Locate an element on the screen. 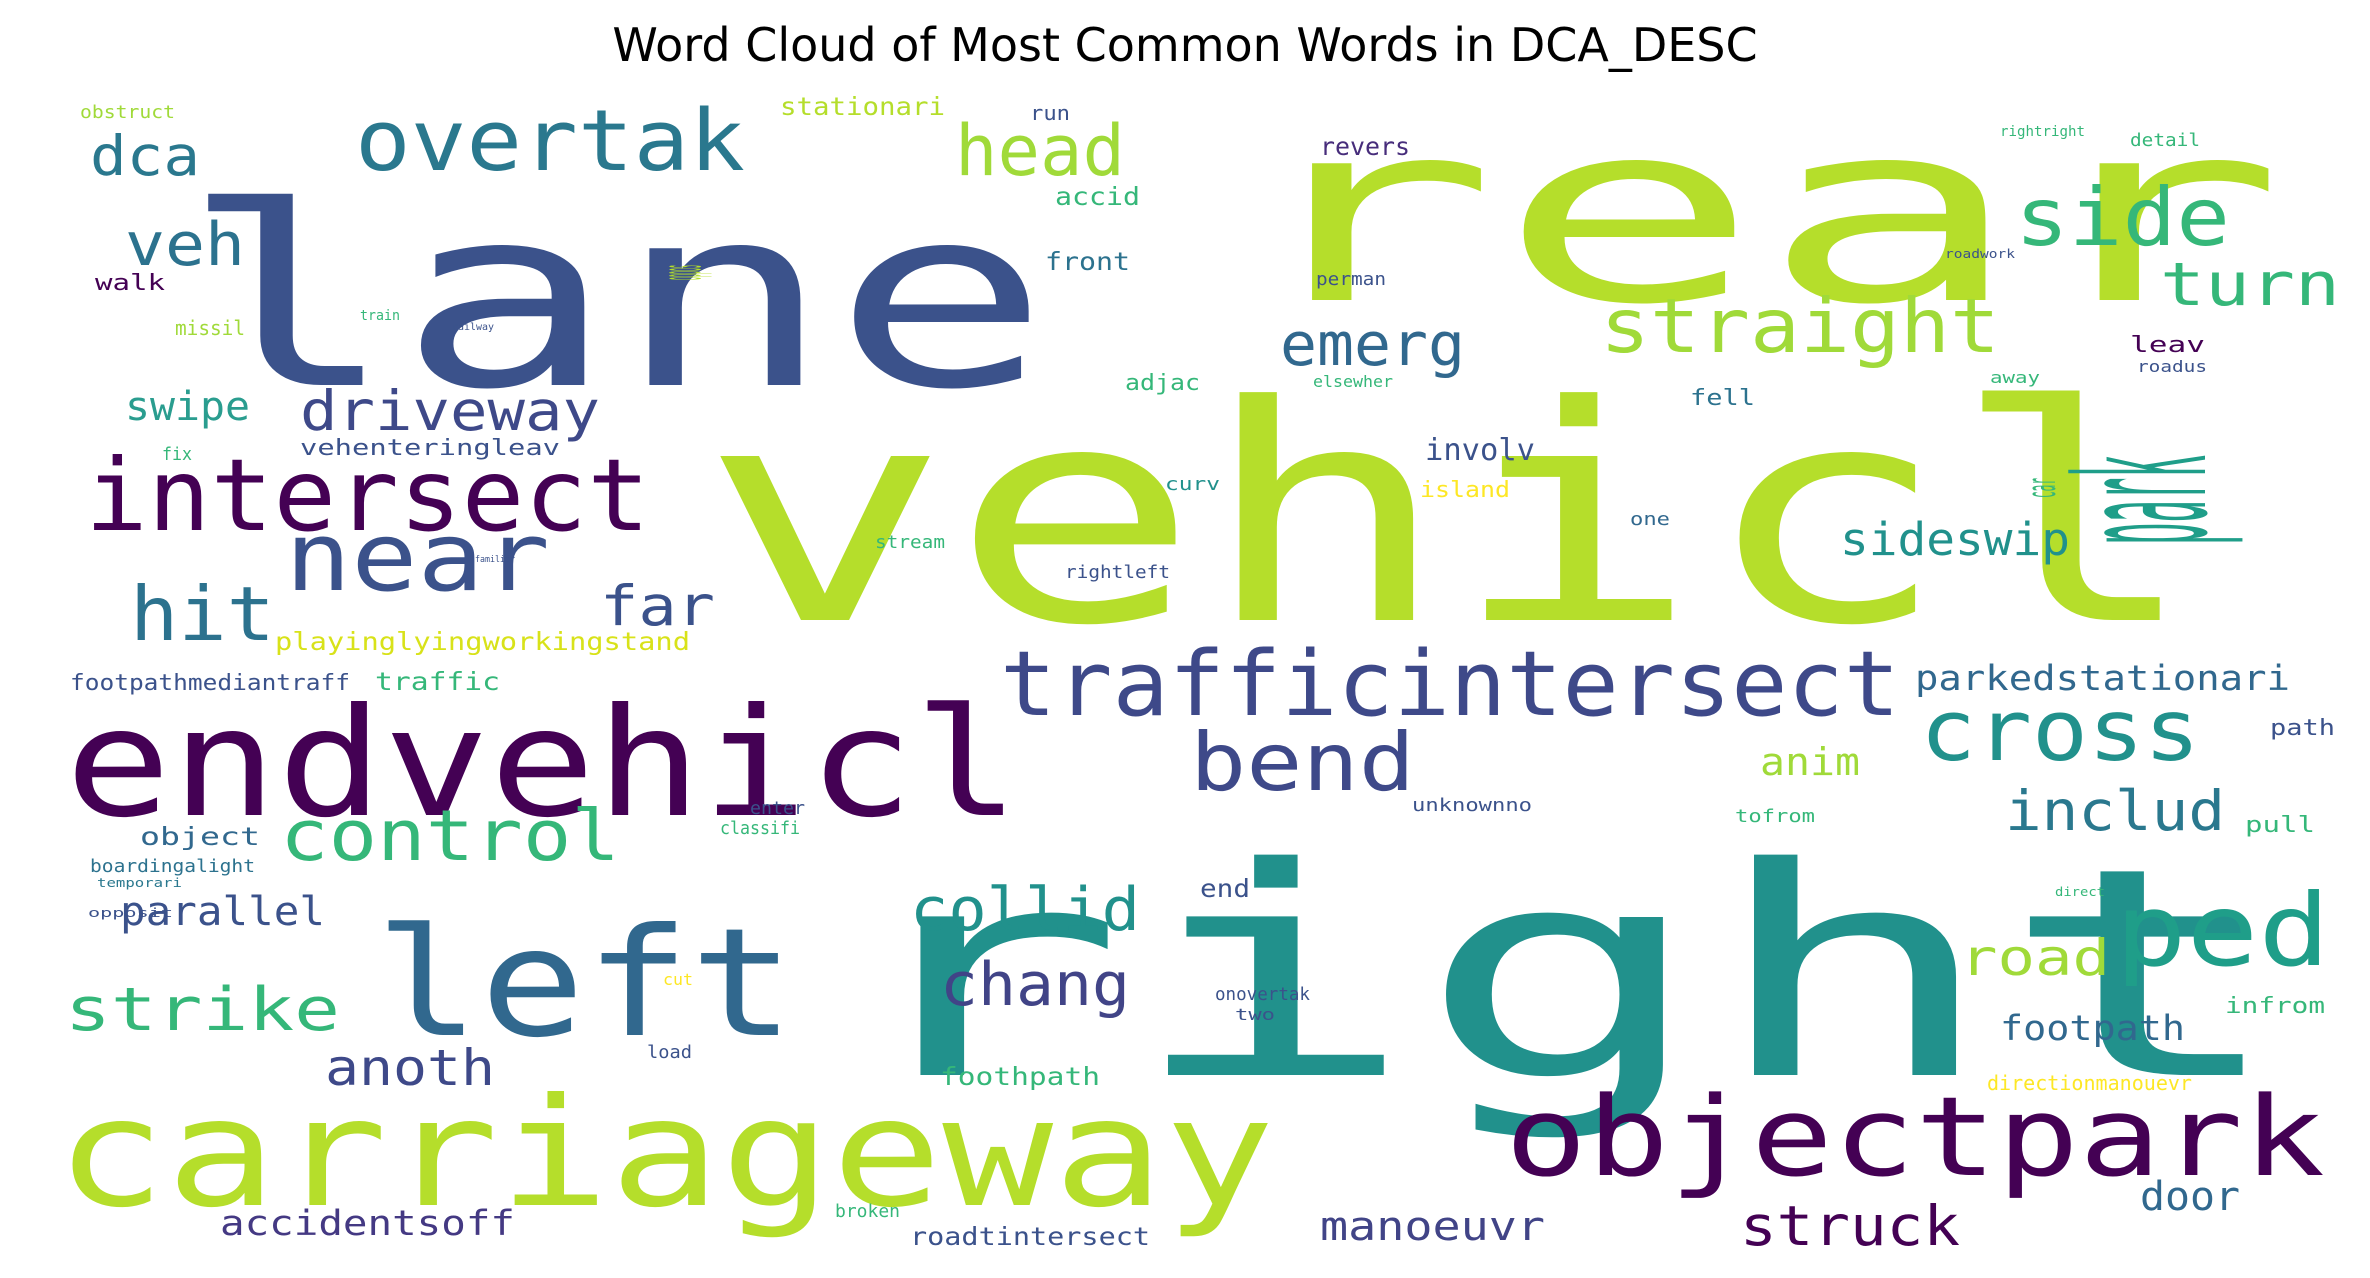 This screenshot has height=1278, width=2370. word-side: side is located at coordinates (2122, 217).